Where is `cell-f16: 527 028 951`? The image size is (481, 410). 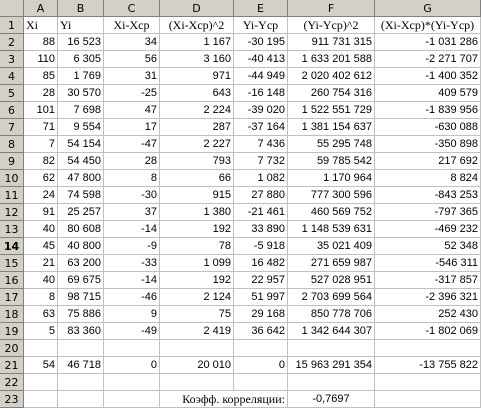
cell-f16: 527 028 951 is located at coordinates (331, 280).